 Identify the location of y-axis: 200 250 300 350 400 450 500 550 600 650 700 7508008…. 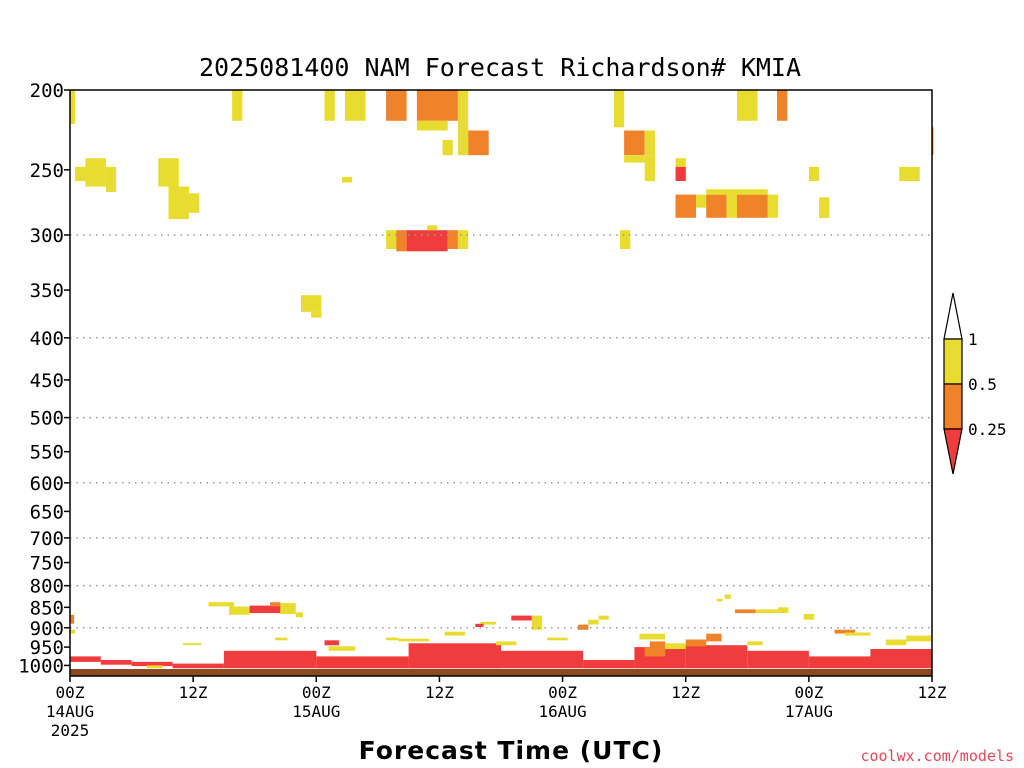
(44, 378).